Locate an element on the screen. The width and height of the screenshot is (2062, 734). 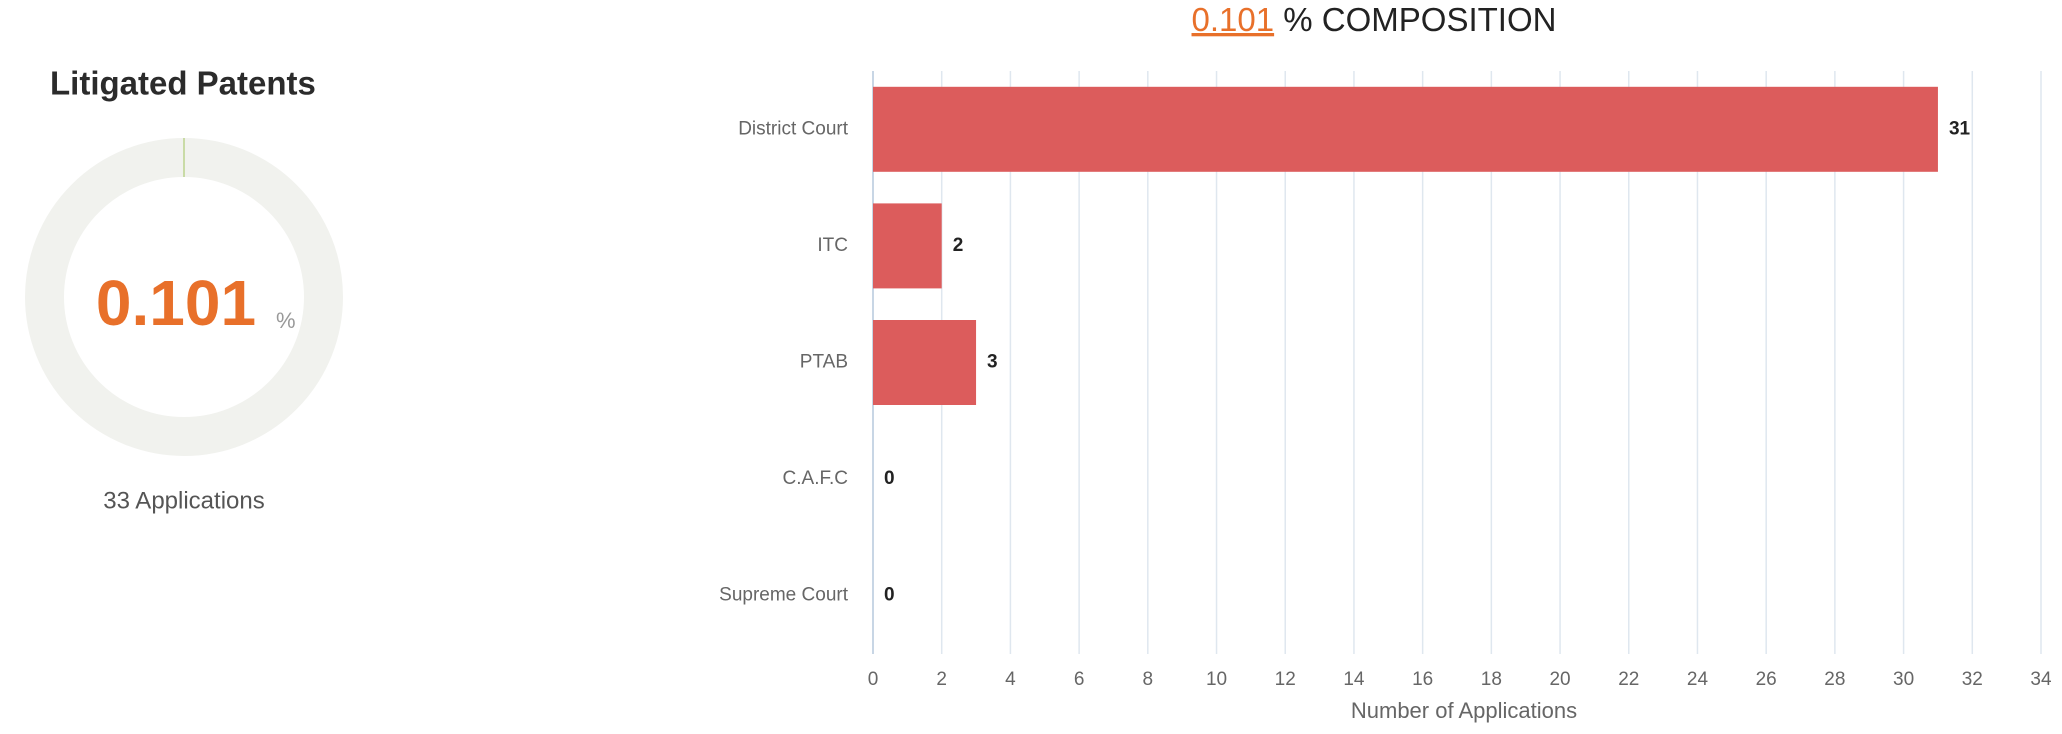
x-tick-label: 28 is located at coordinates (1834, 679).